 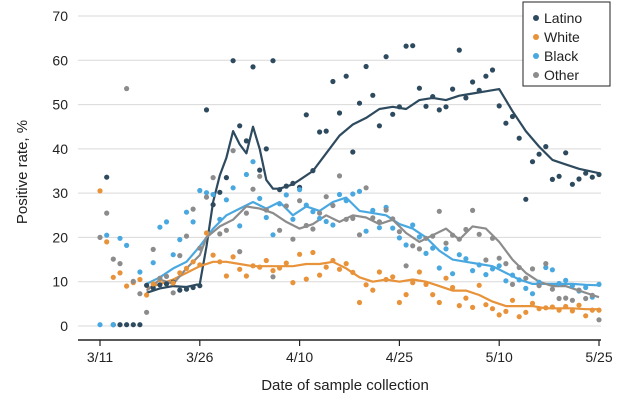 I want to click on x-tick-label: 4/10, so click(x=299, y=357).